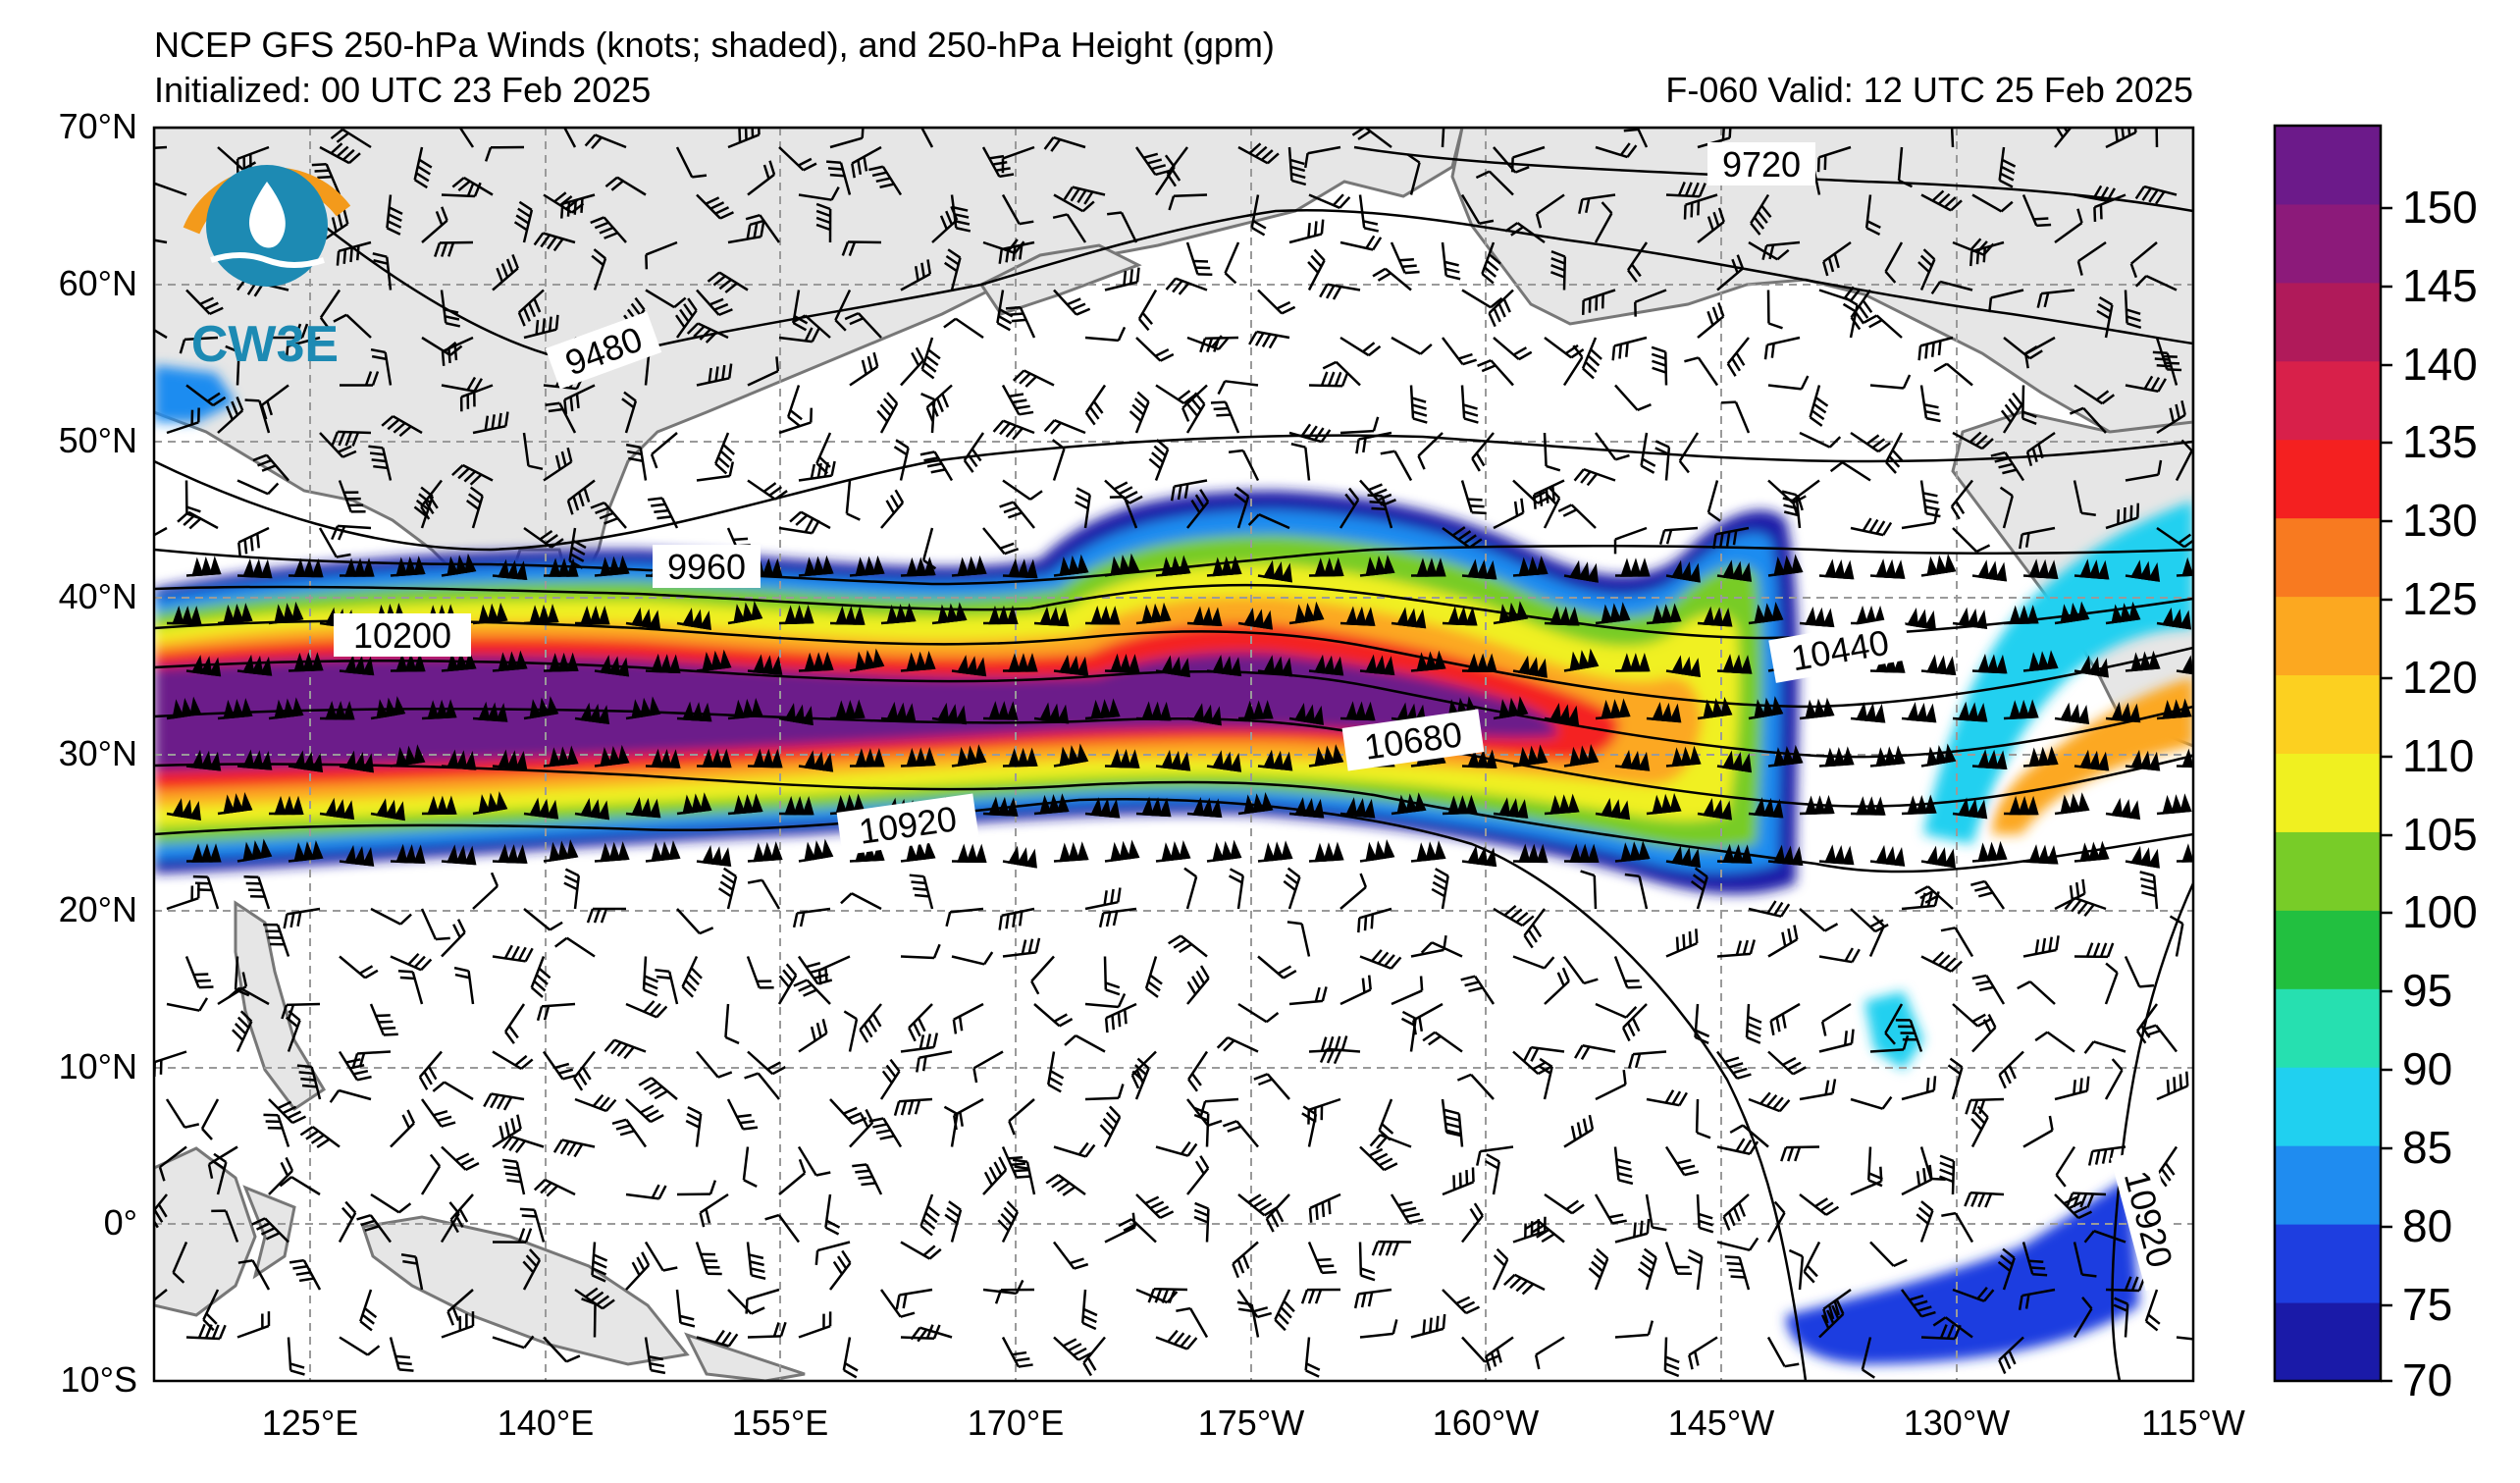 The image size is (2520, 1483). I want to click on lon-label: 170°E, so click(1016, 1423).